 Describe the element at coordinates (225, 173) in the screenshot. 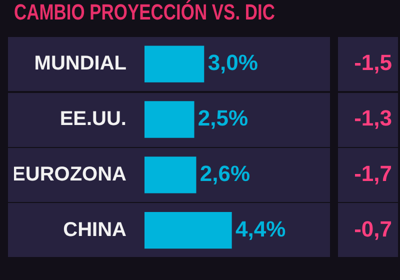

I see `data-label: 2,6%` at that location.